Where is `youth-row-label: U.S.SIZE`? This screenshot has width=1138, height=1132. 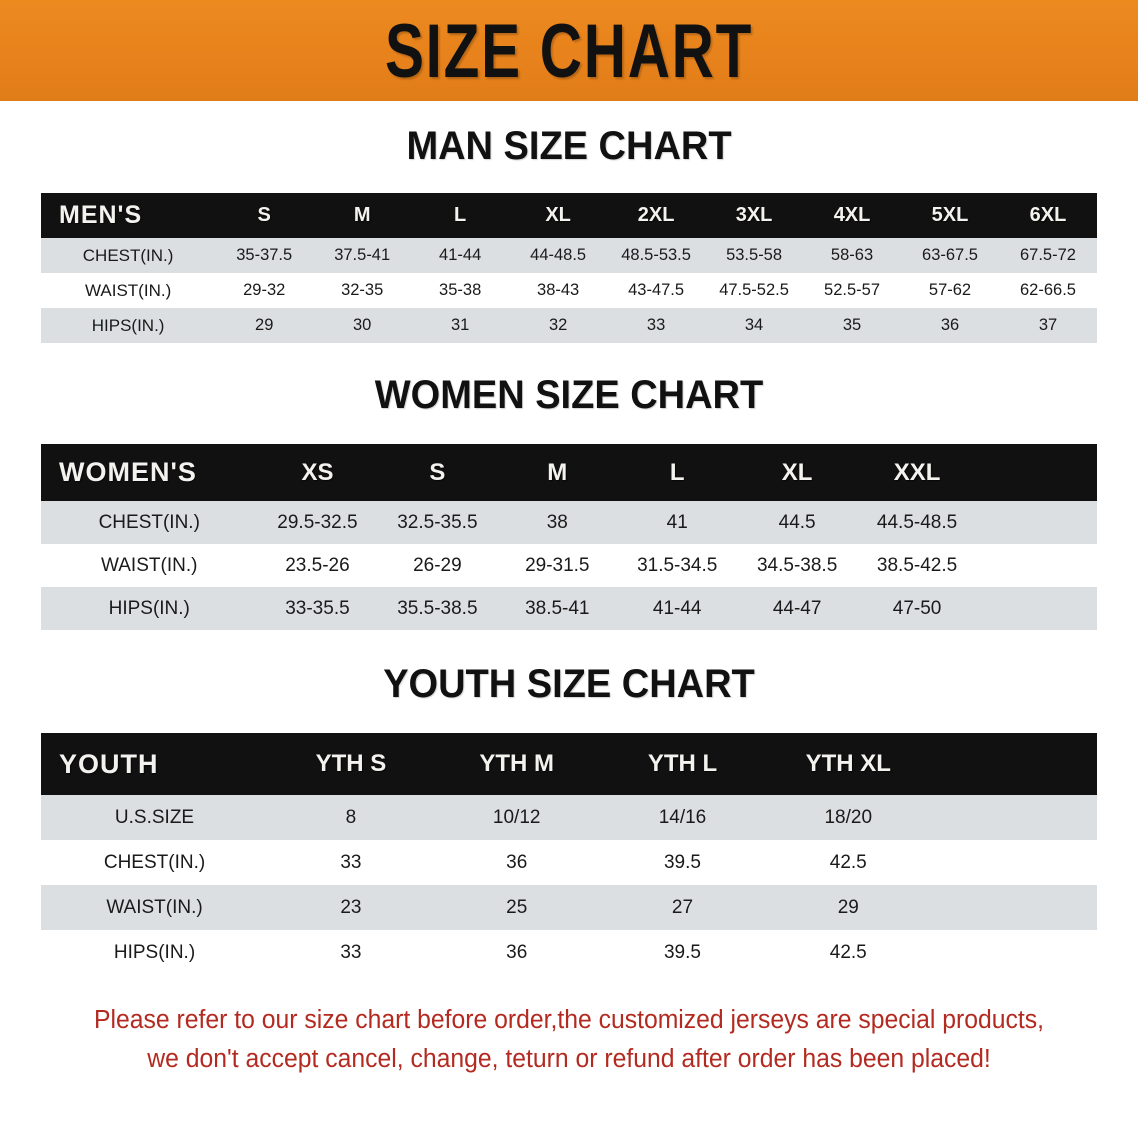 youth-row-label: U.S.SIZE is located at coordinates (154, 817).